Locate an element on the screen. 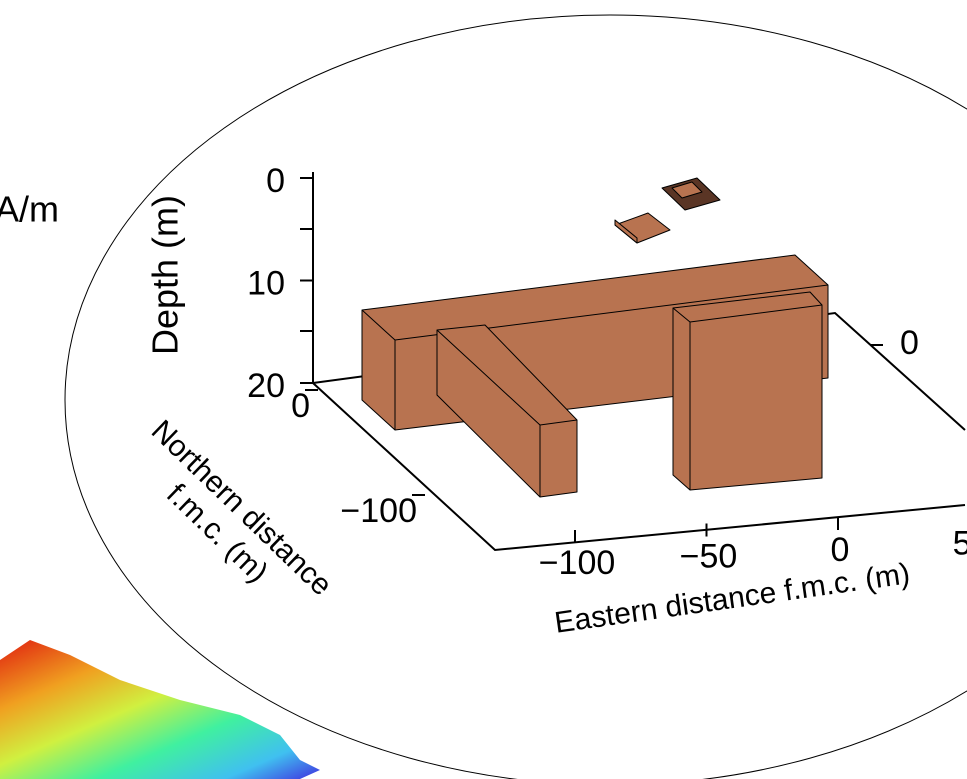 The image size is (967, 779). tick-label: 50 is located at coordinates (960, 543).